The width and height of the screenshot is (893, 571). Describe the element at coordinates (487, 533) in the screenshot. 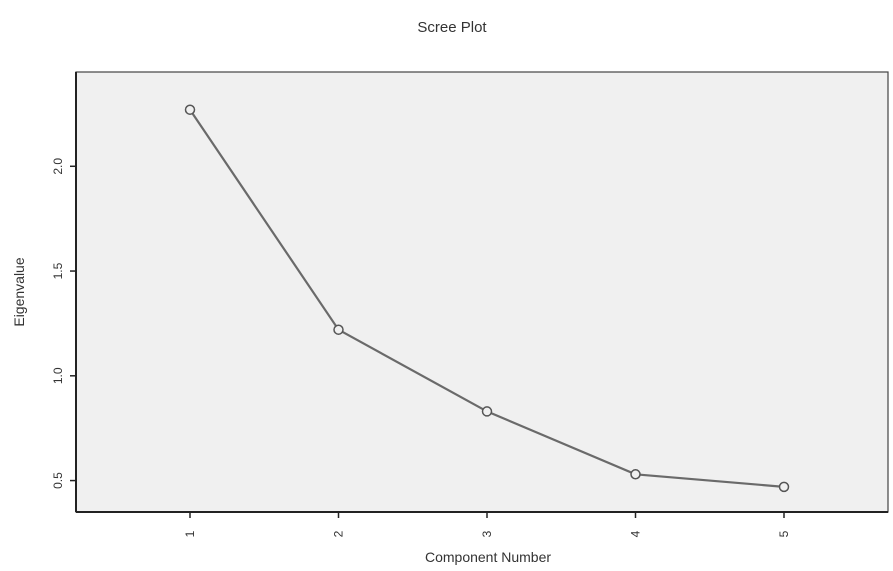

I see `x-tick-label: 3` at that location.